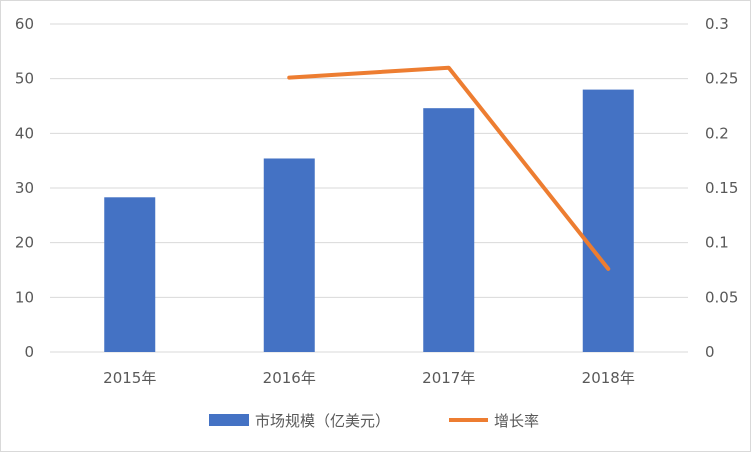  I want to click on legend: 市场规模（亿美元） 增长率, so click(374, 421).